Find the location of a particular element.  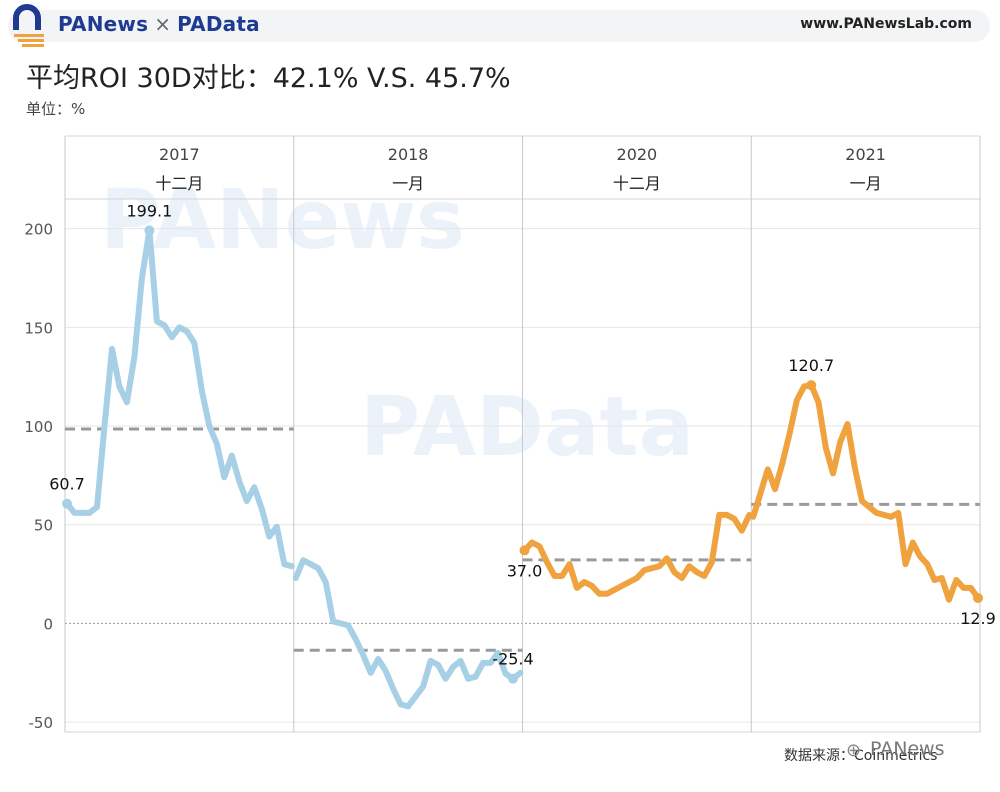

panews-logo-icon is located at coordinates (28, 25).